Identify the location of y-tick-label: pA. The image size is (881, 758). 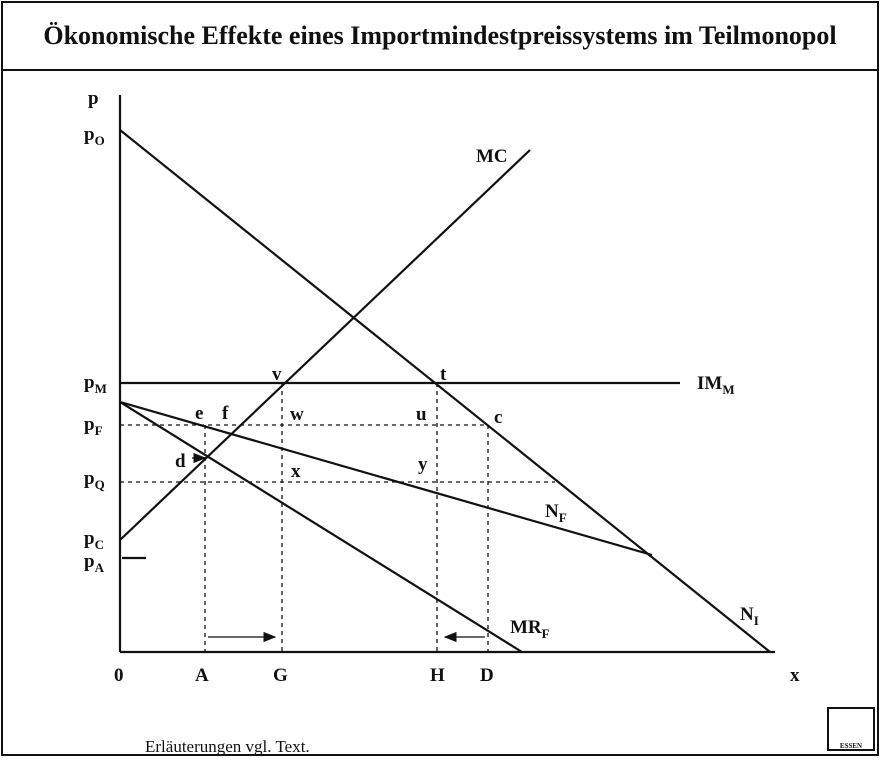
(94, 563).